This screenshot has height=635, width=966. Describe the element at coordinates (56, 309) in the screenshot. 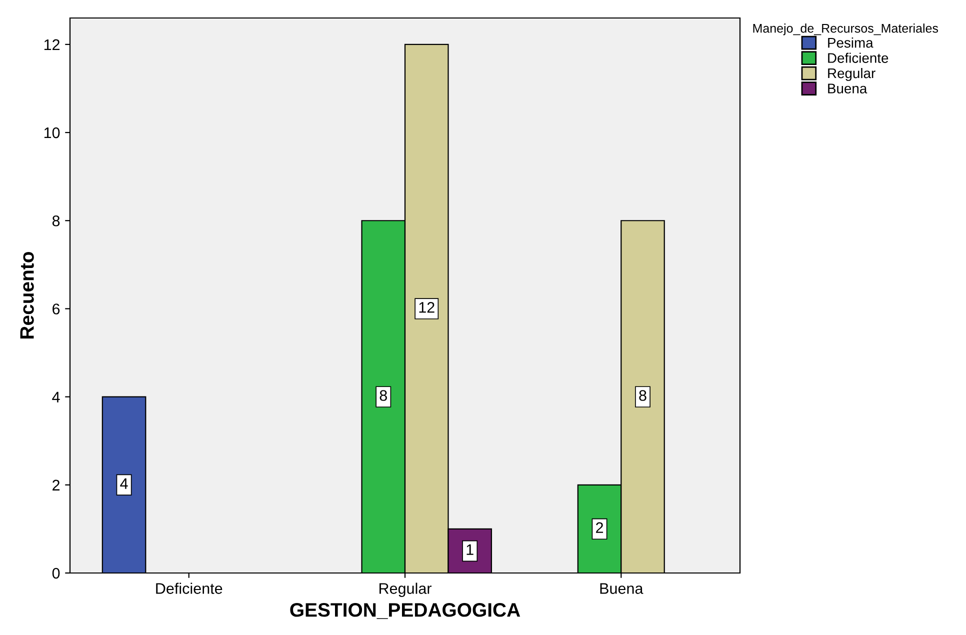

I see `y-tick-label: 6` at that location.